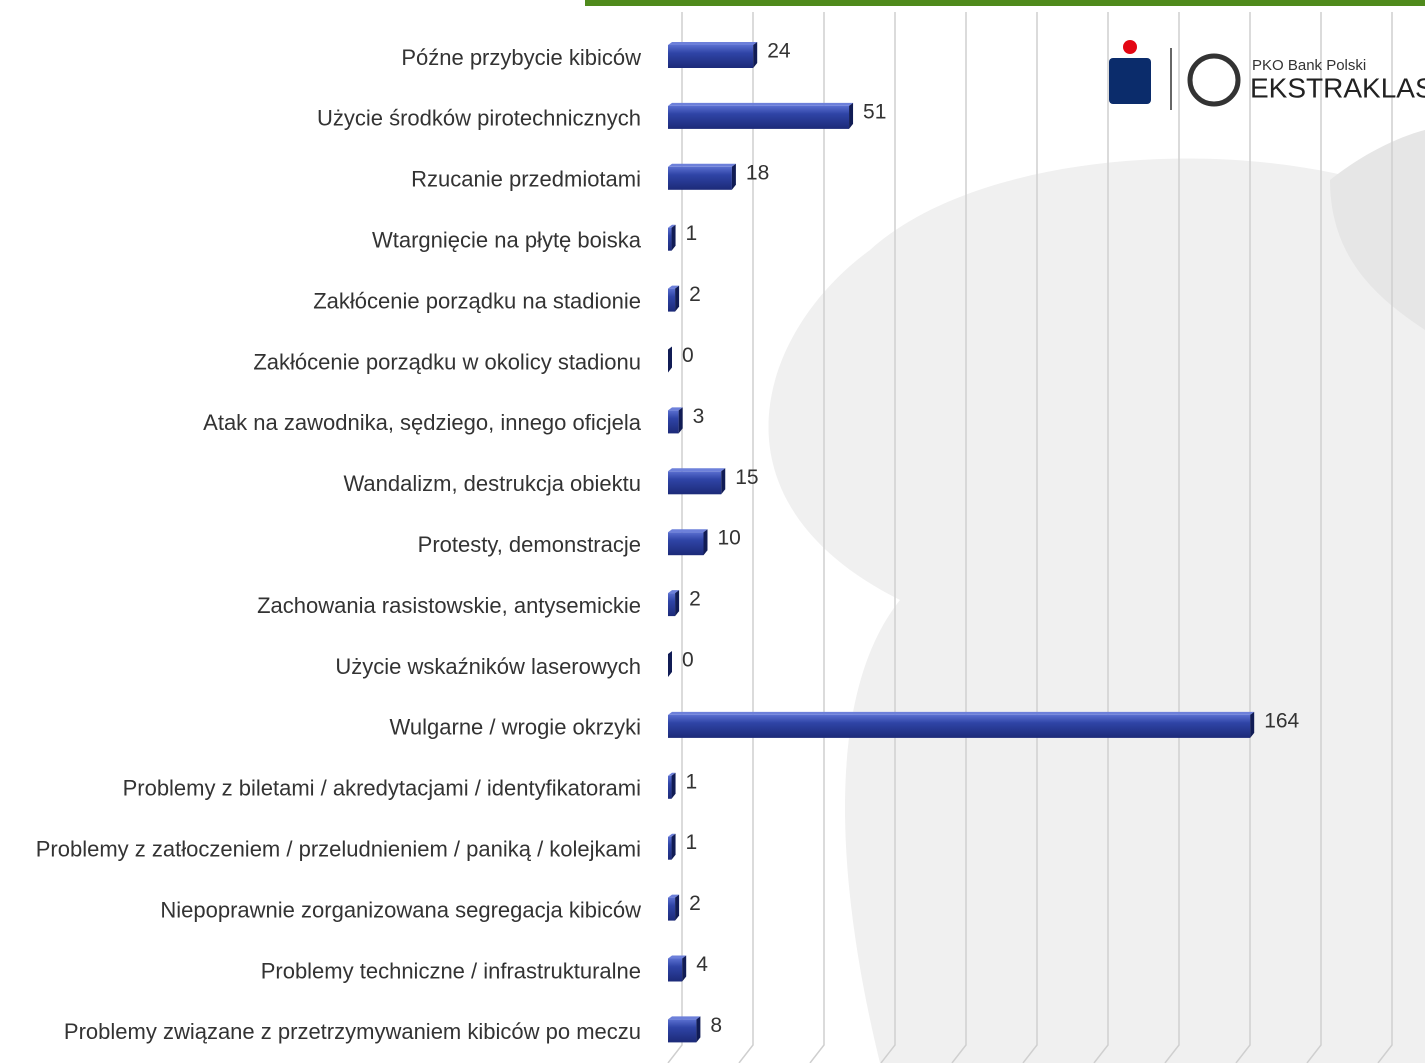 This screenshot has width=1425, height=1063. Describe the element at coordinates (451, 970) in the screenshot. I see `category-label: Problemy techniczne / infrastrukturalne` at that location.